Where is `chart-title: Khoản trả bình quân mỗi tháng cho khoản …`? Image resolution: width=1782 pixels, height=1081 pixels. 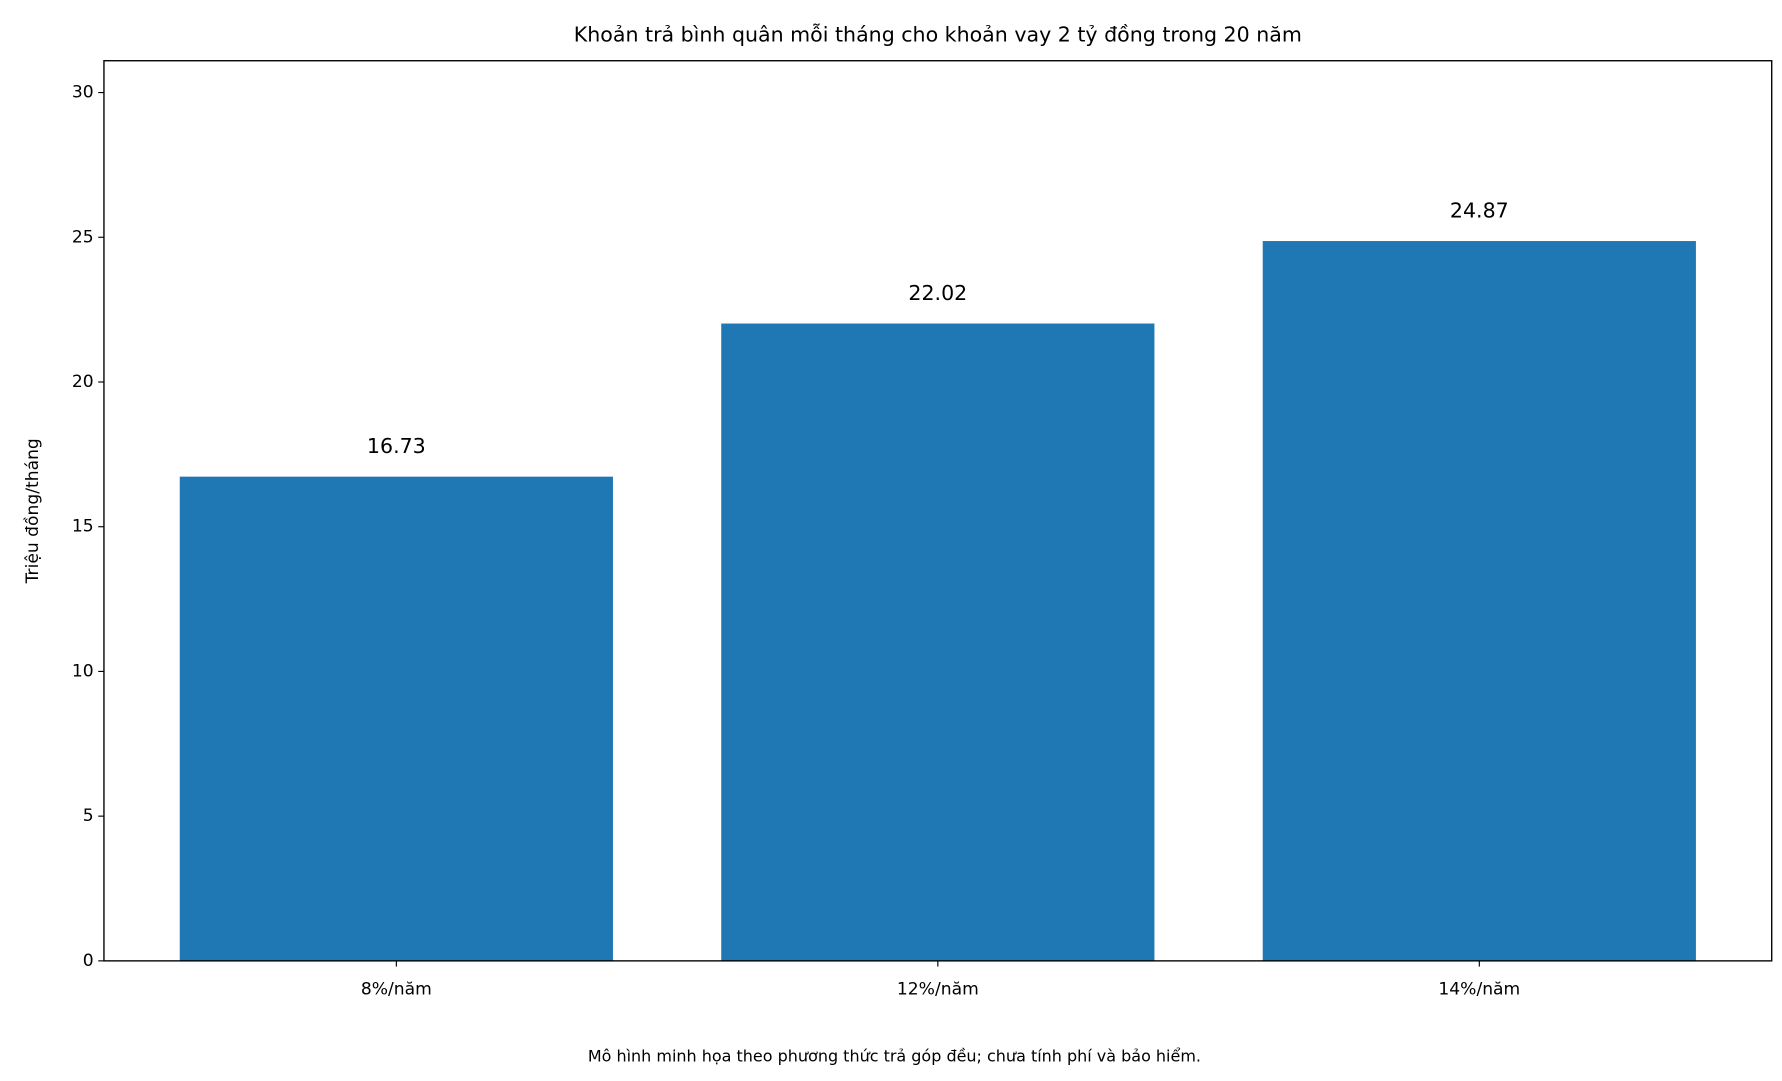 chart-title: Khoản trả bình quân mỗi tháng cho khoản … is located at coordinates (938, 34).